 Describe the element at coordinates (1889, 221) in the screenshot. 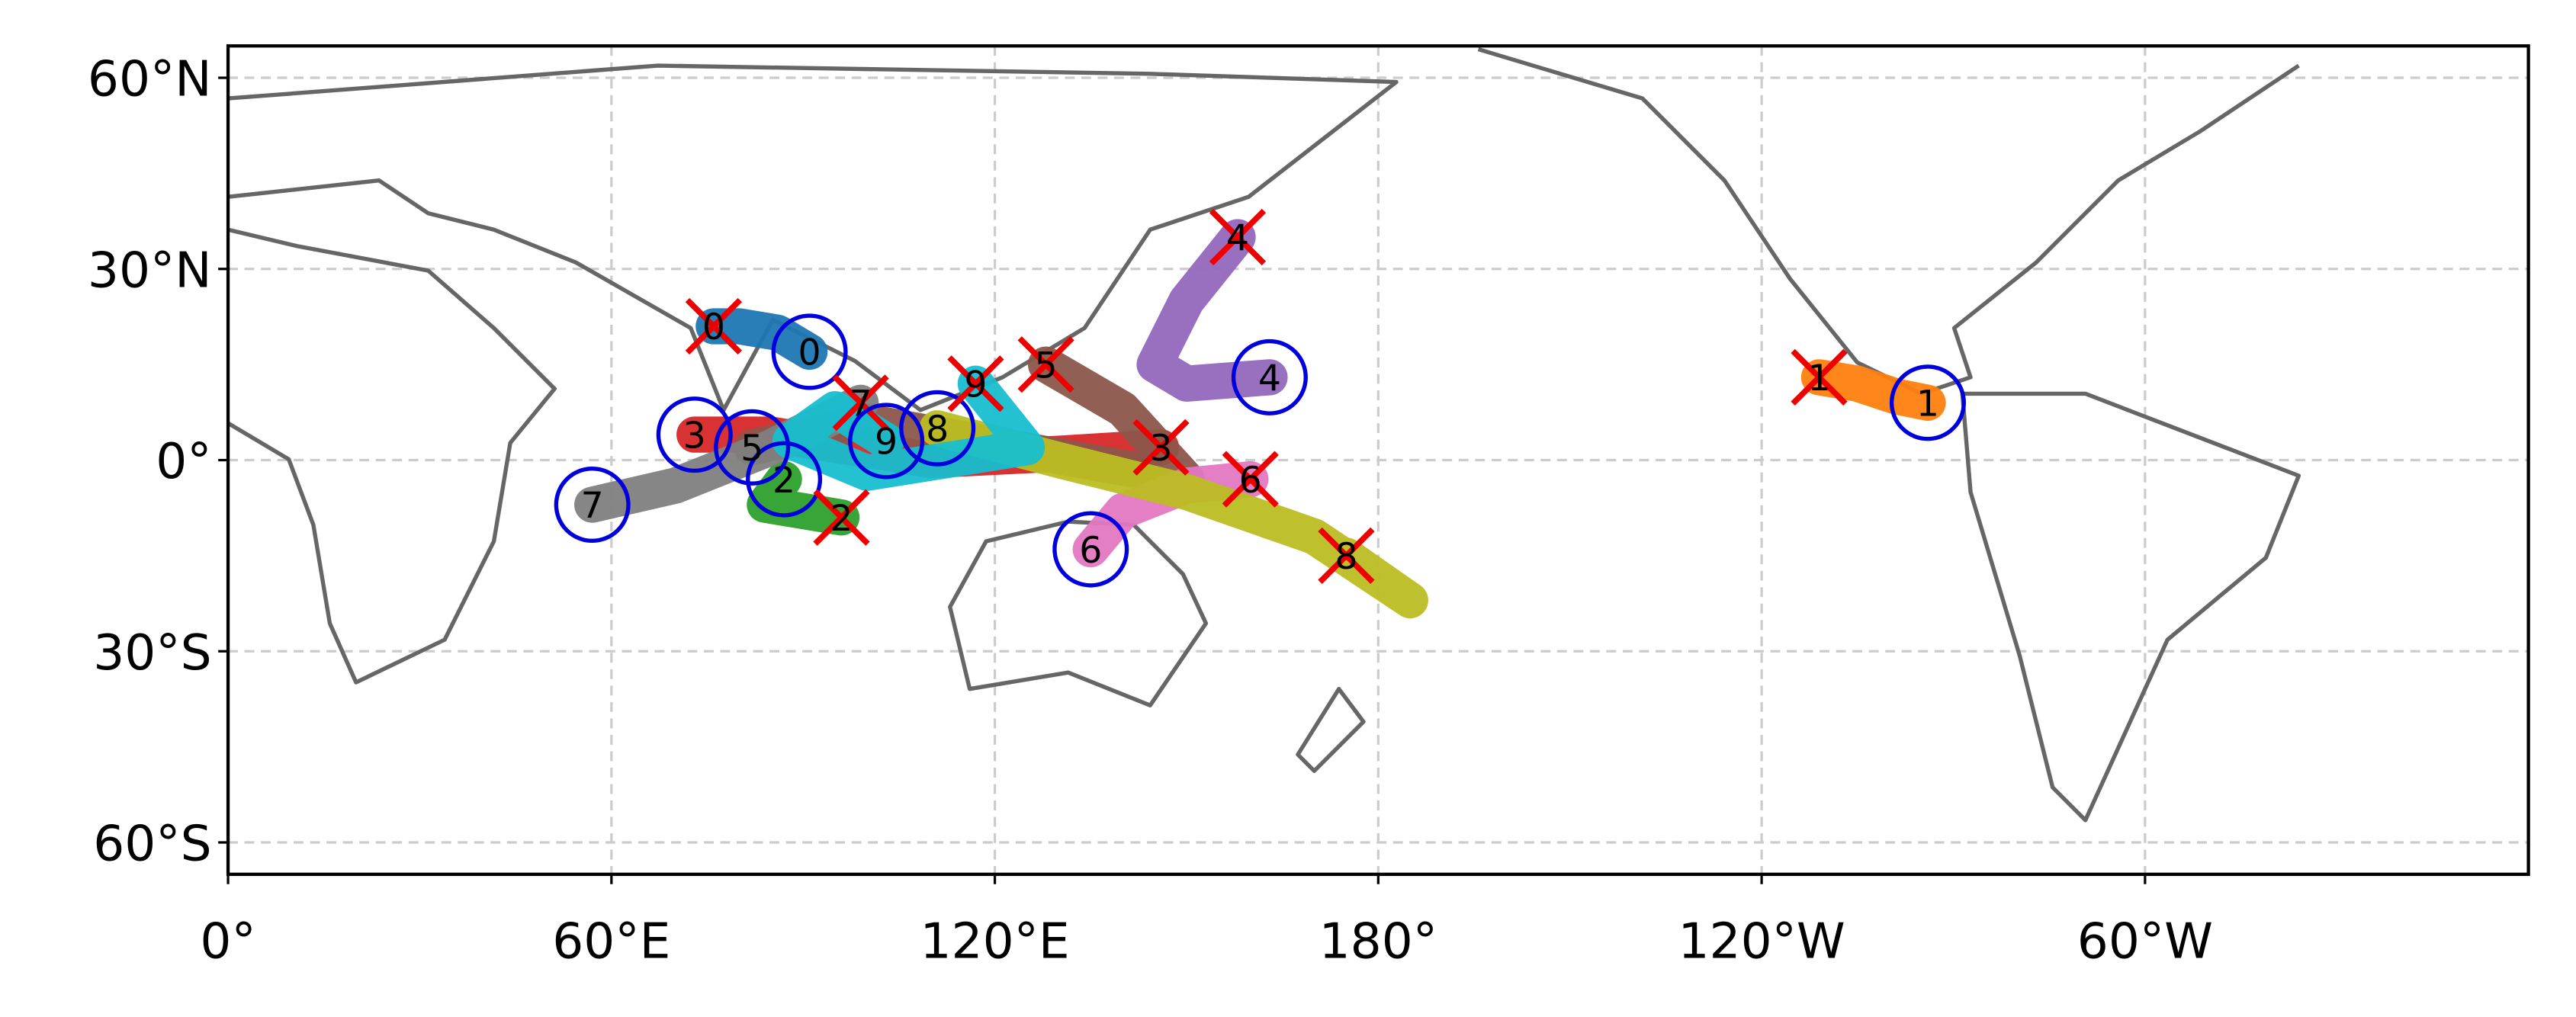

I see `north-america` at that location.